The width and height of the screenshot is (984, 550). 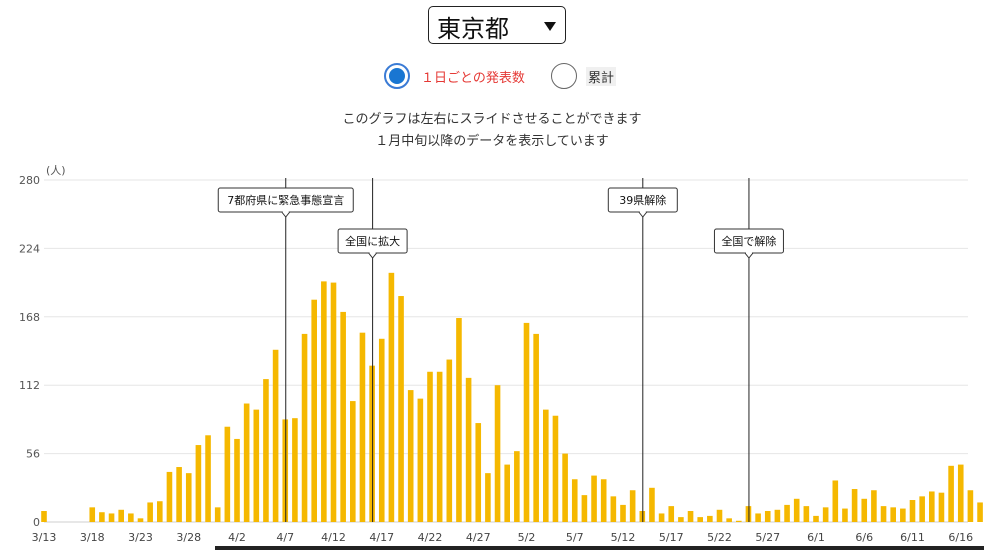 What do you see at coordinates (29, 248) in the screenshot?
I see `y-tick-label: 224` at bounding box center [29, 248].